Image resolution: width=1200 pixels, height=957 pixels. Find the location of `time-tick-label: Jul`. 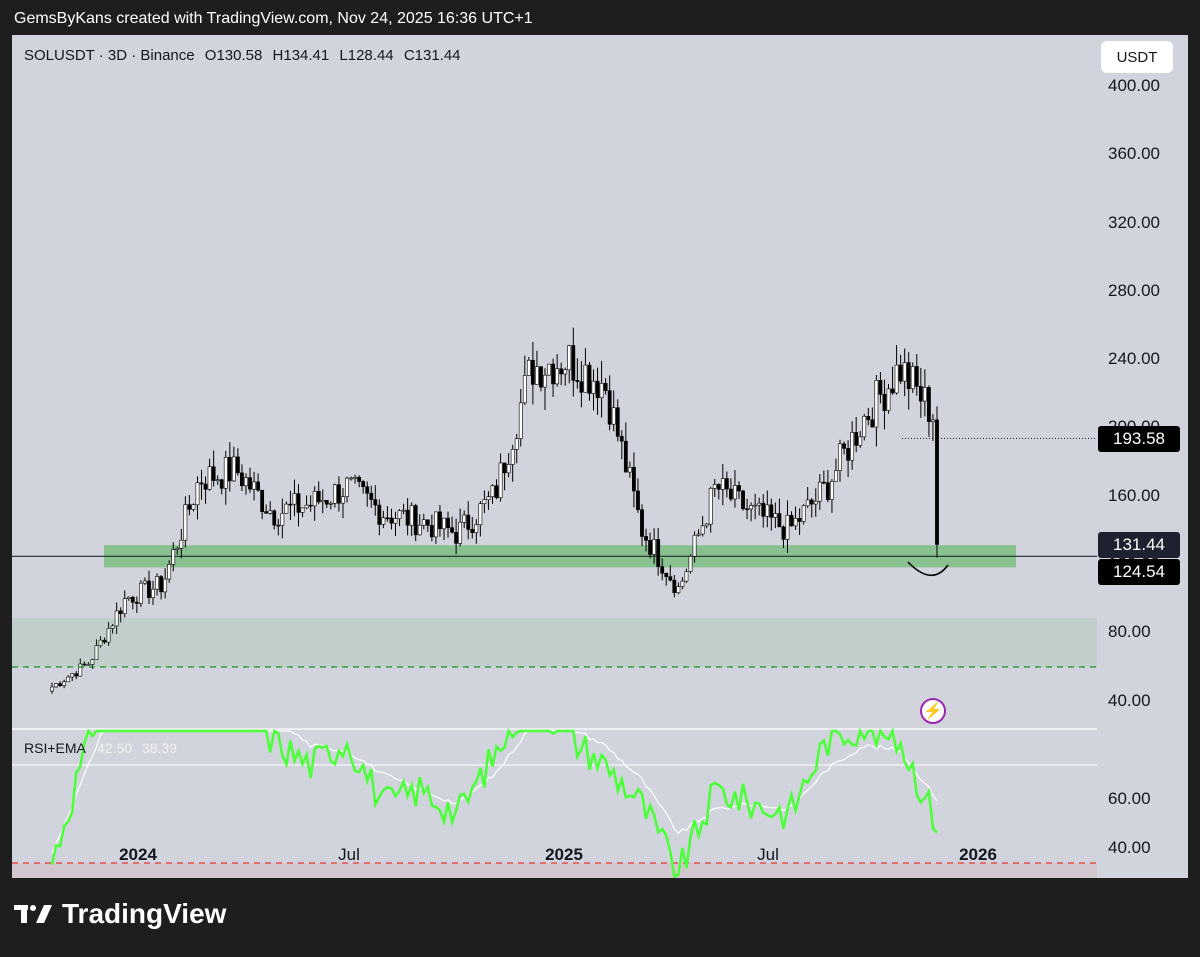

time-tick-label: Jul is located at coordinates (768, 854).